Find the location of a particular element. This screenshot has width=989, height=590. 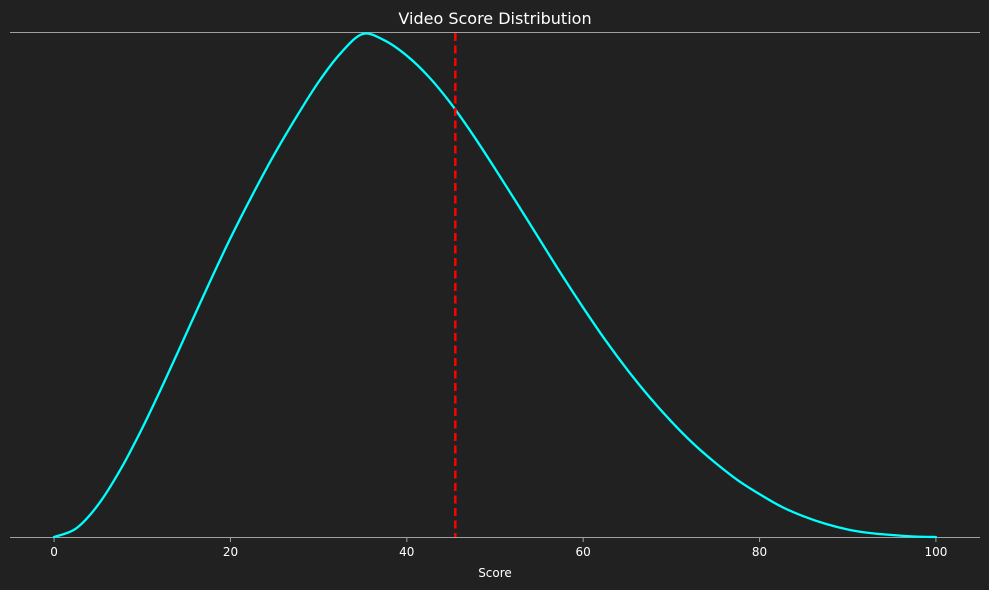

x-tick-label: 80 is located at coordinates (759, 552).